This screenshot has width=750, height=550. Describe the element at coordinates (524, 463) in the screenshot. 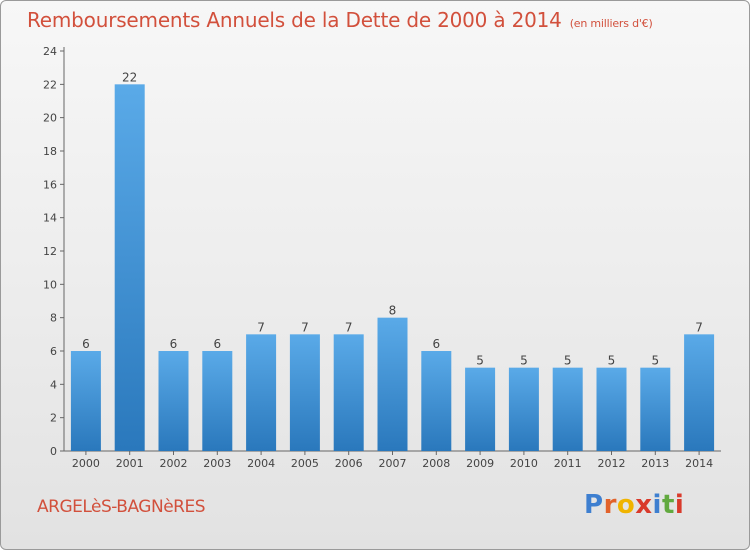

I see `x-tick-label-2010: 2010` at that location.